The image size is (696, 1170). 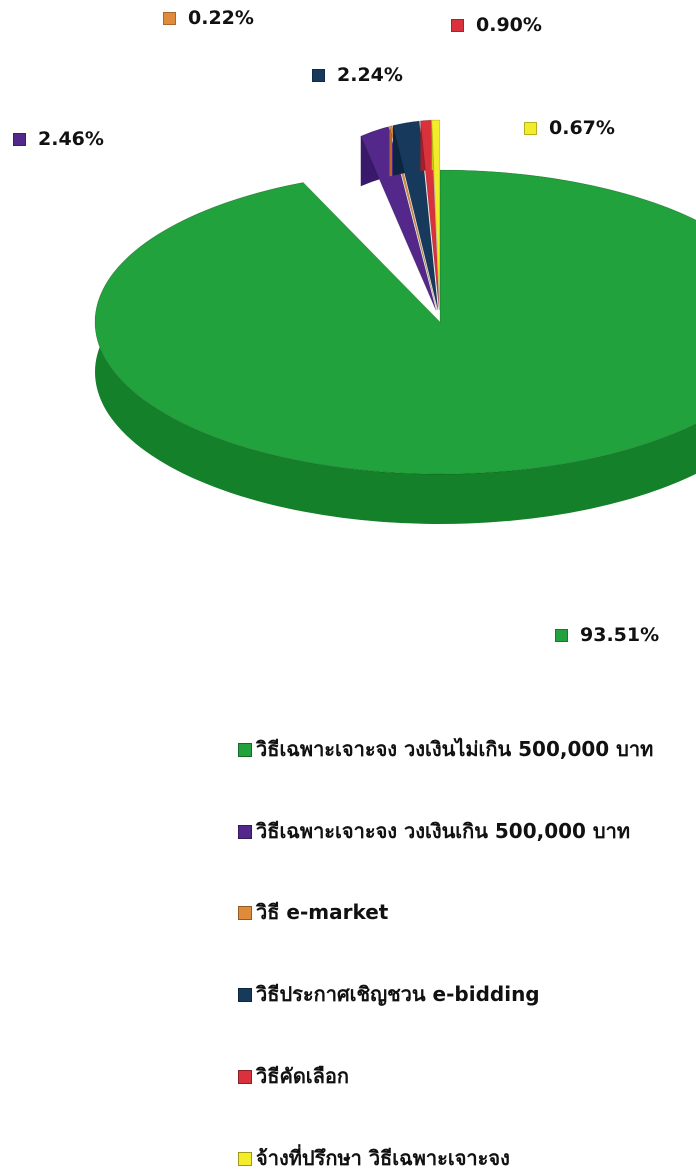 What do you see at coordinates (496, 25) in the screenshot?
I see `data-label-selection: 0.90%` at bounding box center [496, 25].